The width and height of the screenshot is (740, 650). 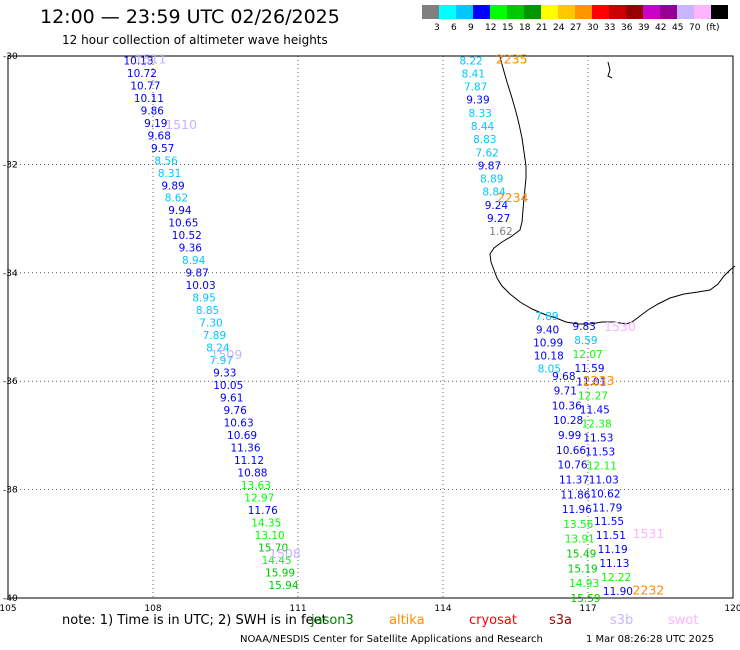 What do you see at coordinates (568, 421) in the screenshot?
I see `wave-height-label: 10.28` at bounding box center [568, 421].